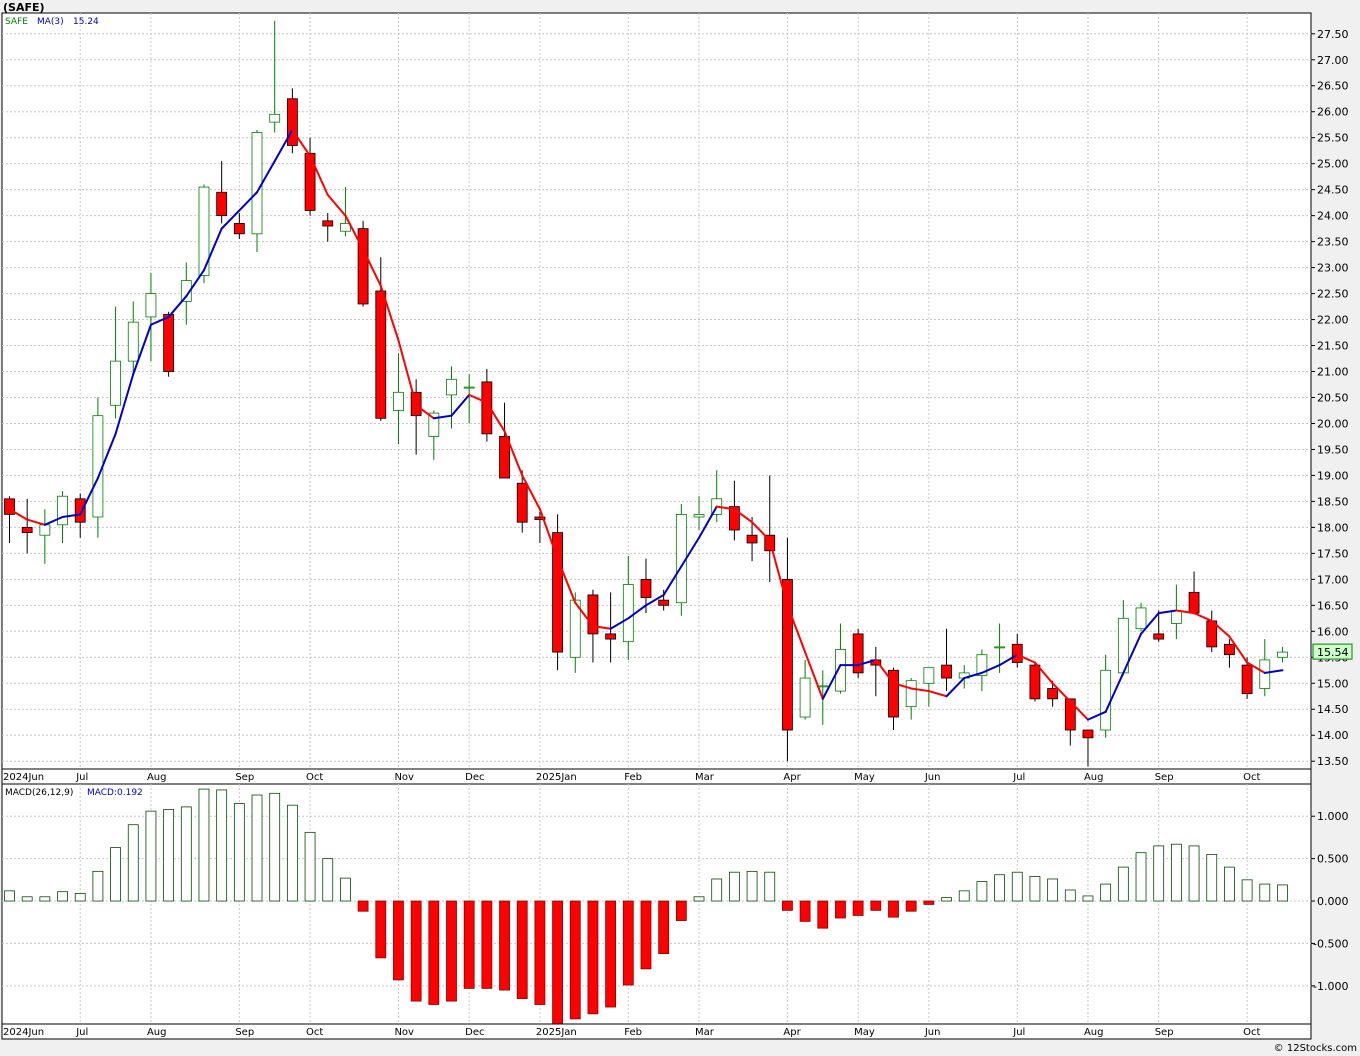 The height and width of the screenshot is (1056, 1360). What do you see at coordinates (1333, 553) in the screenshot?
I see `price-tick-label: 17.50` at bounding box center [1333, 553].